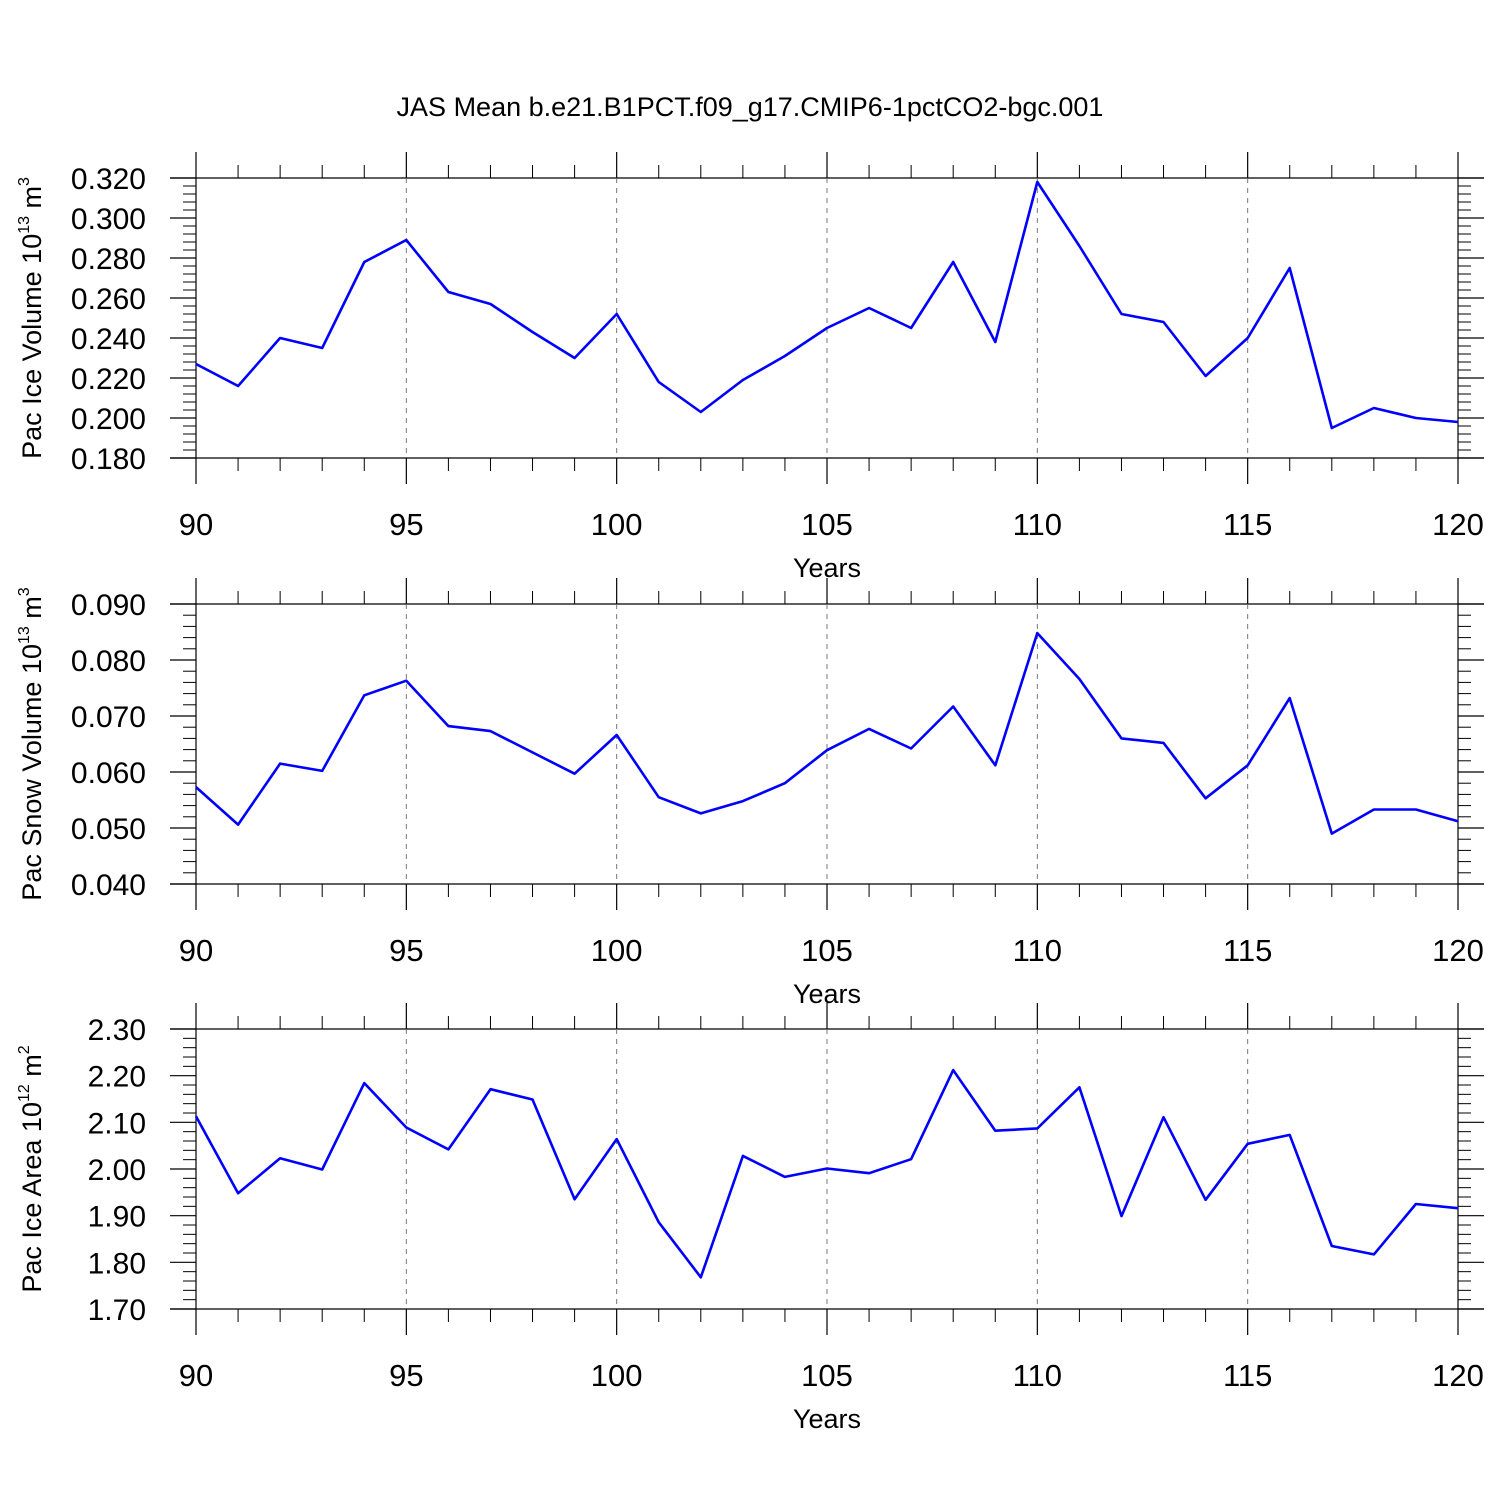 The height and width of the screenshot is (1500, 1500). I want to click on y-tick-label: 0.260, so click(108, 299).